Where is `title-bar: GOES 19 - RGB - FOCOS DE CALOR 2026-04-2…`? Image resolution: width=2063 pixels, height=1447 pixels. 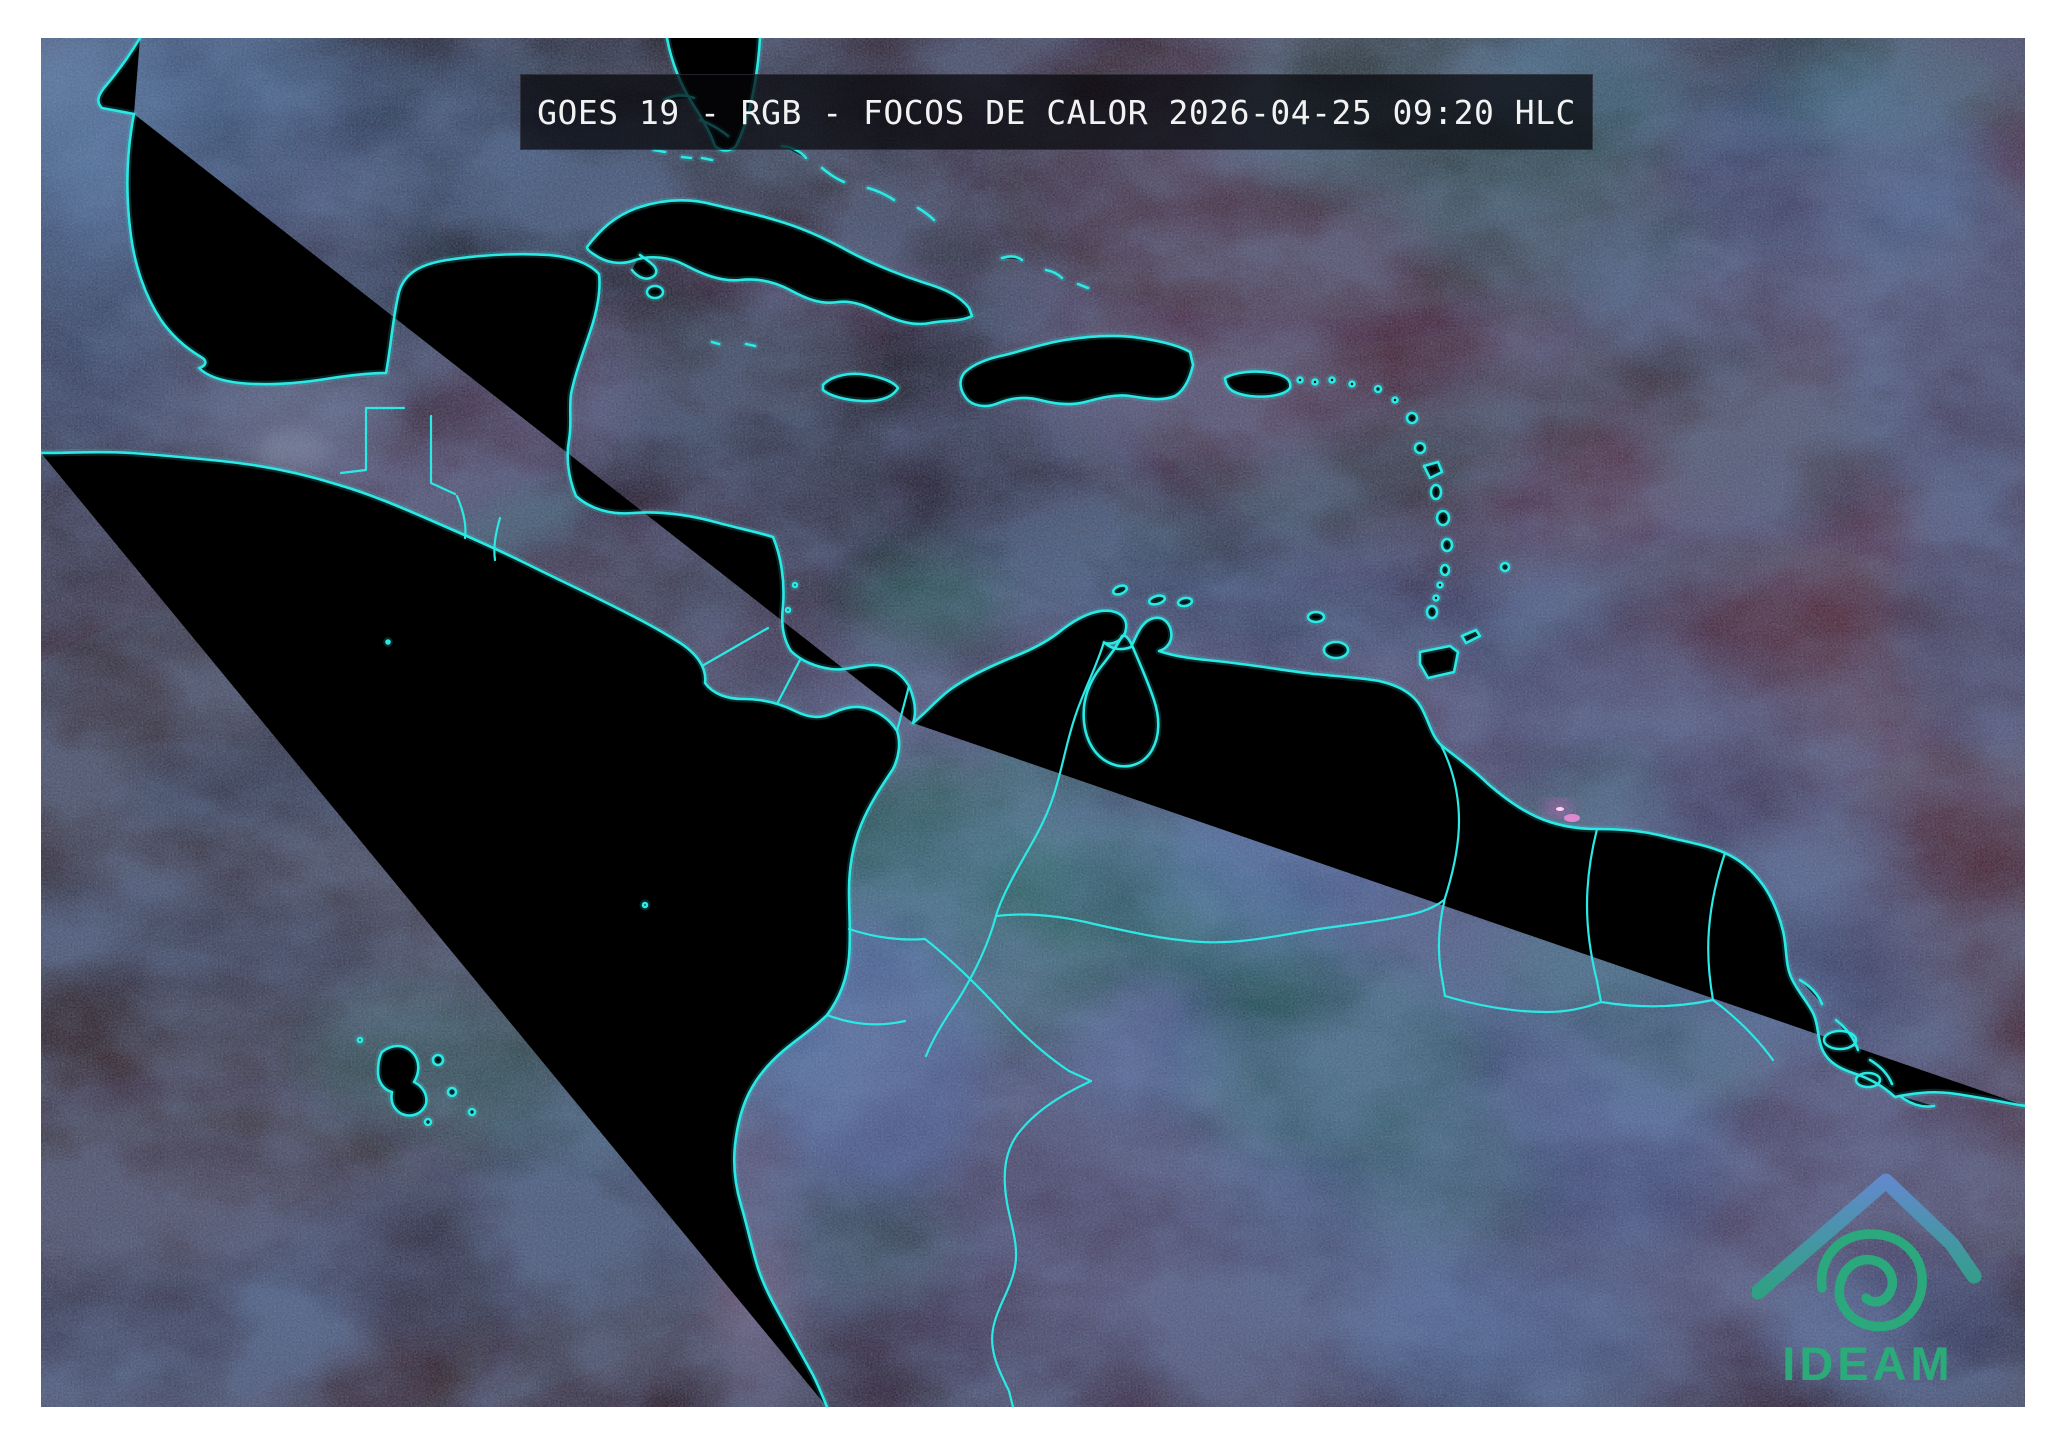 title-bar: GOES 19 - RGB - FOCOS DE CALOR 2026-04-2… is located at coordinates (1056, 112).